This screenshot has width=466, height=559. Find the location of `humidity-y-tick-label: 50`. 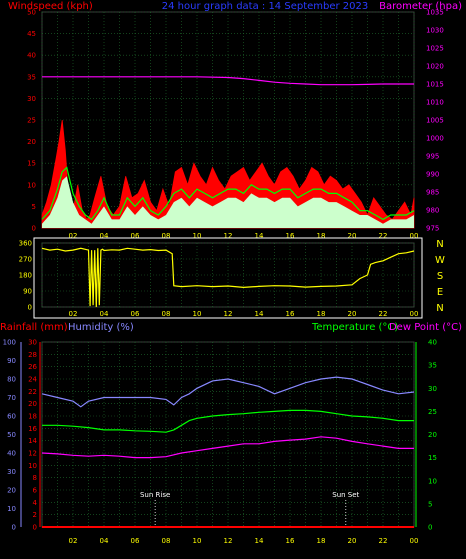

humidity-y-tick-label: 50 is located at coordinates (11, 435).